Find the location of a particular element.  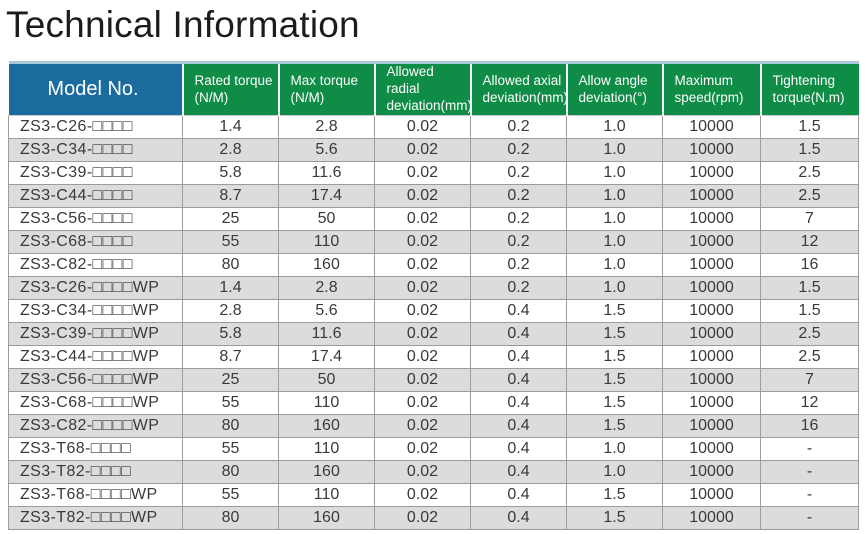

model-cell: ZS3-C39-□□□□WP is located at coordinates (95, 333).